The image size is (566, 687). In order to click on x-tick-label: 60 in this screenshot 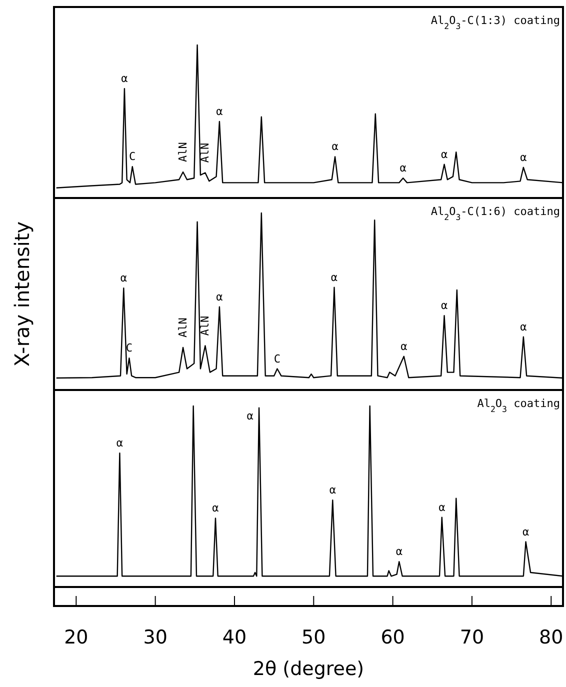, I will do `click(392, 637)`.